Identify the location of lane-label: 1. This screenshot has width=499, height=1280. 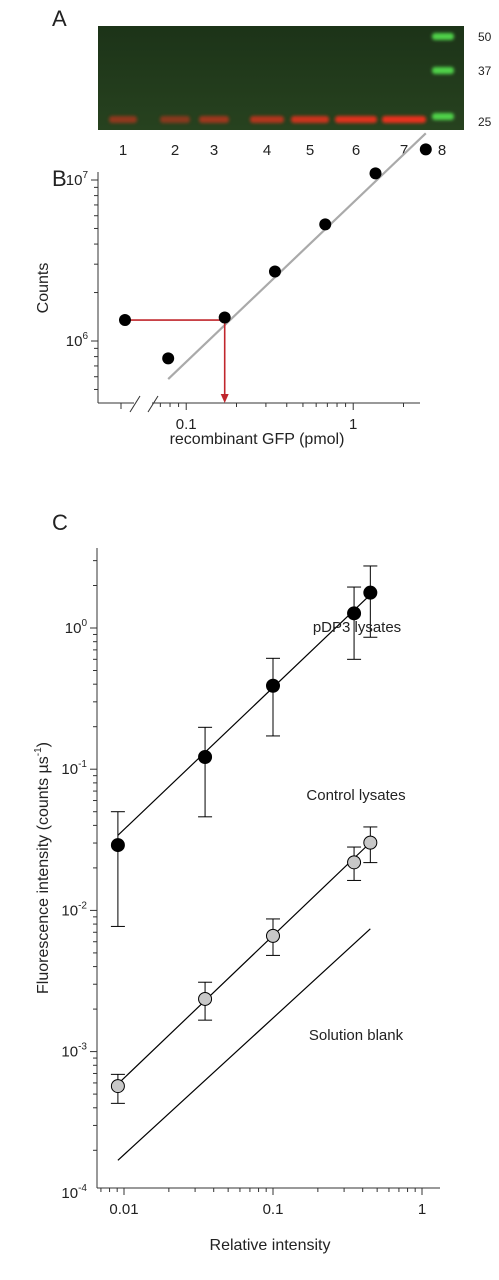
(123, 150).